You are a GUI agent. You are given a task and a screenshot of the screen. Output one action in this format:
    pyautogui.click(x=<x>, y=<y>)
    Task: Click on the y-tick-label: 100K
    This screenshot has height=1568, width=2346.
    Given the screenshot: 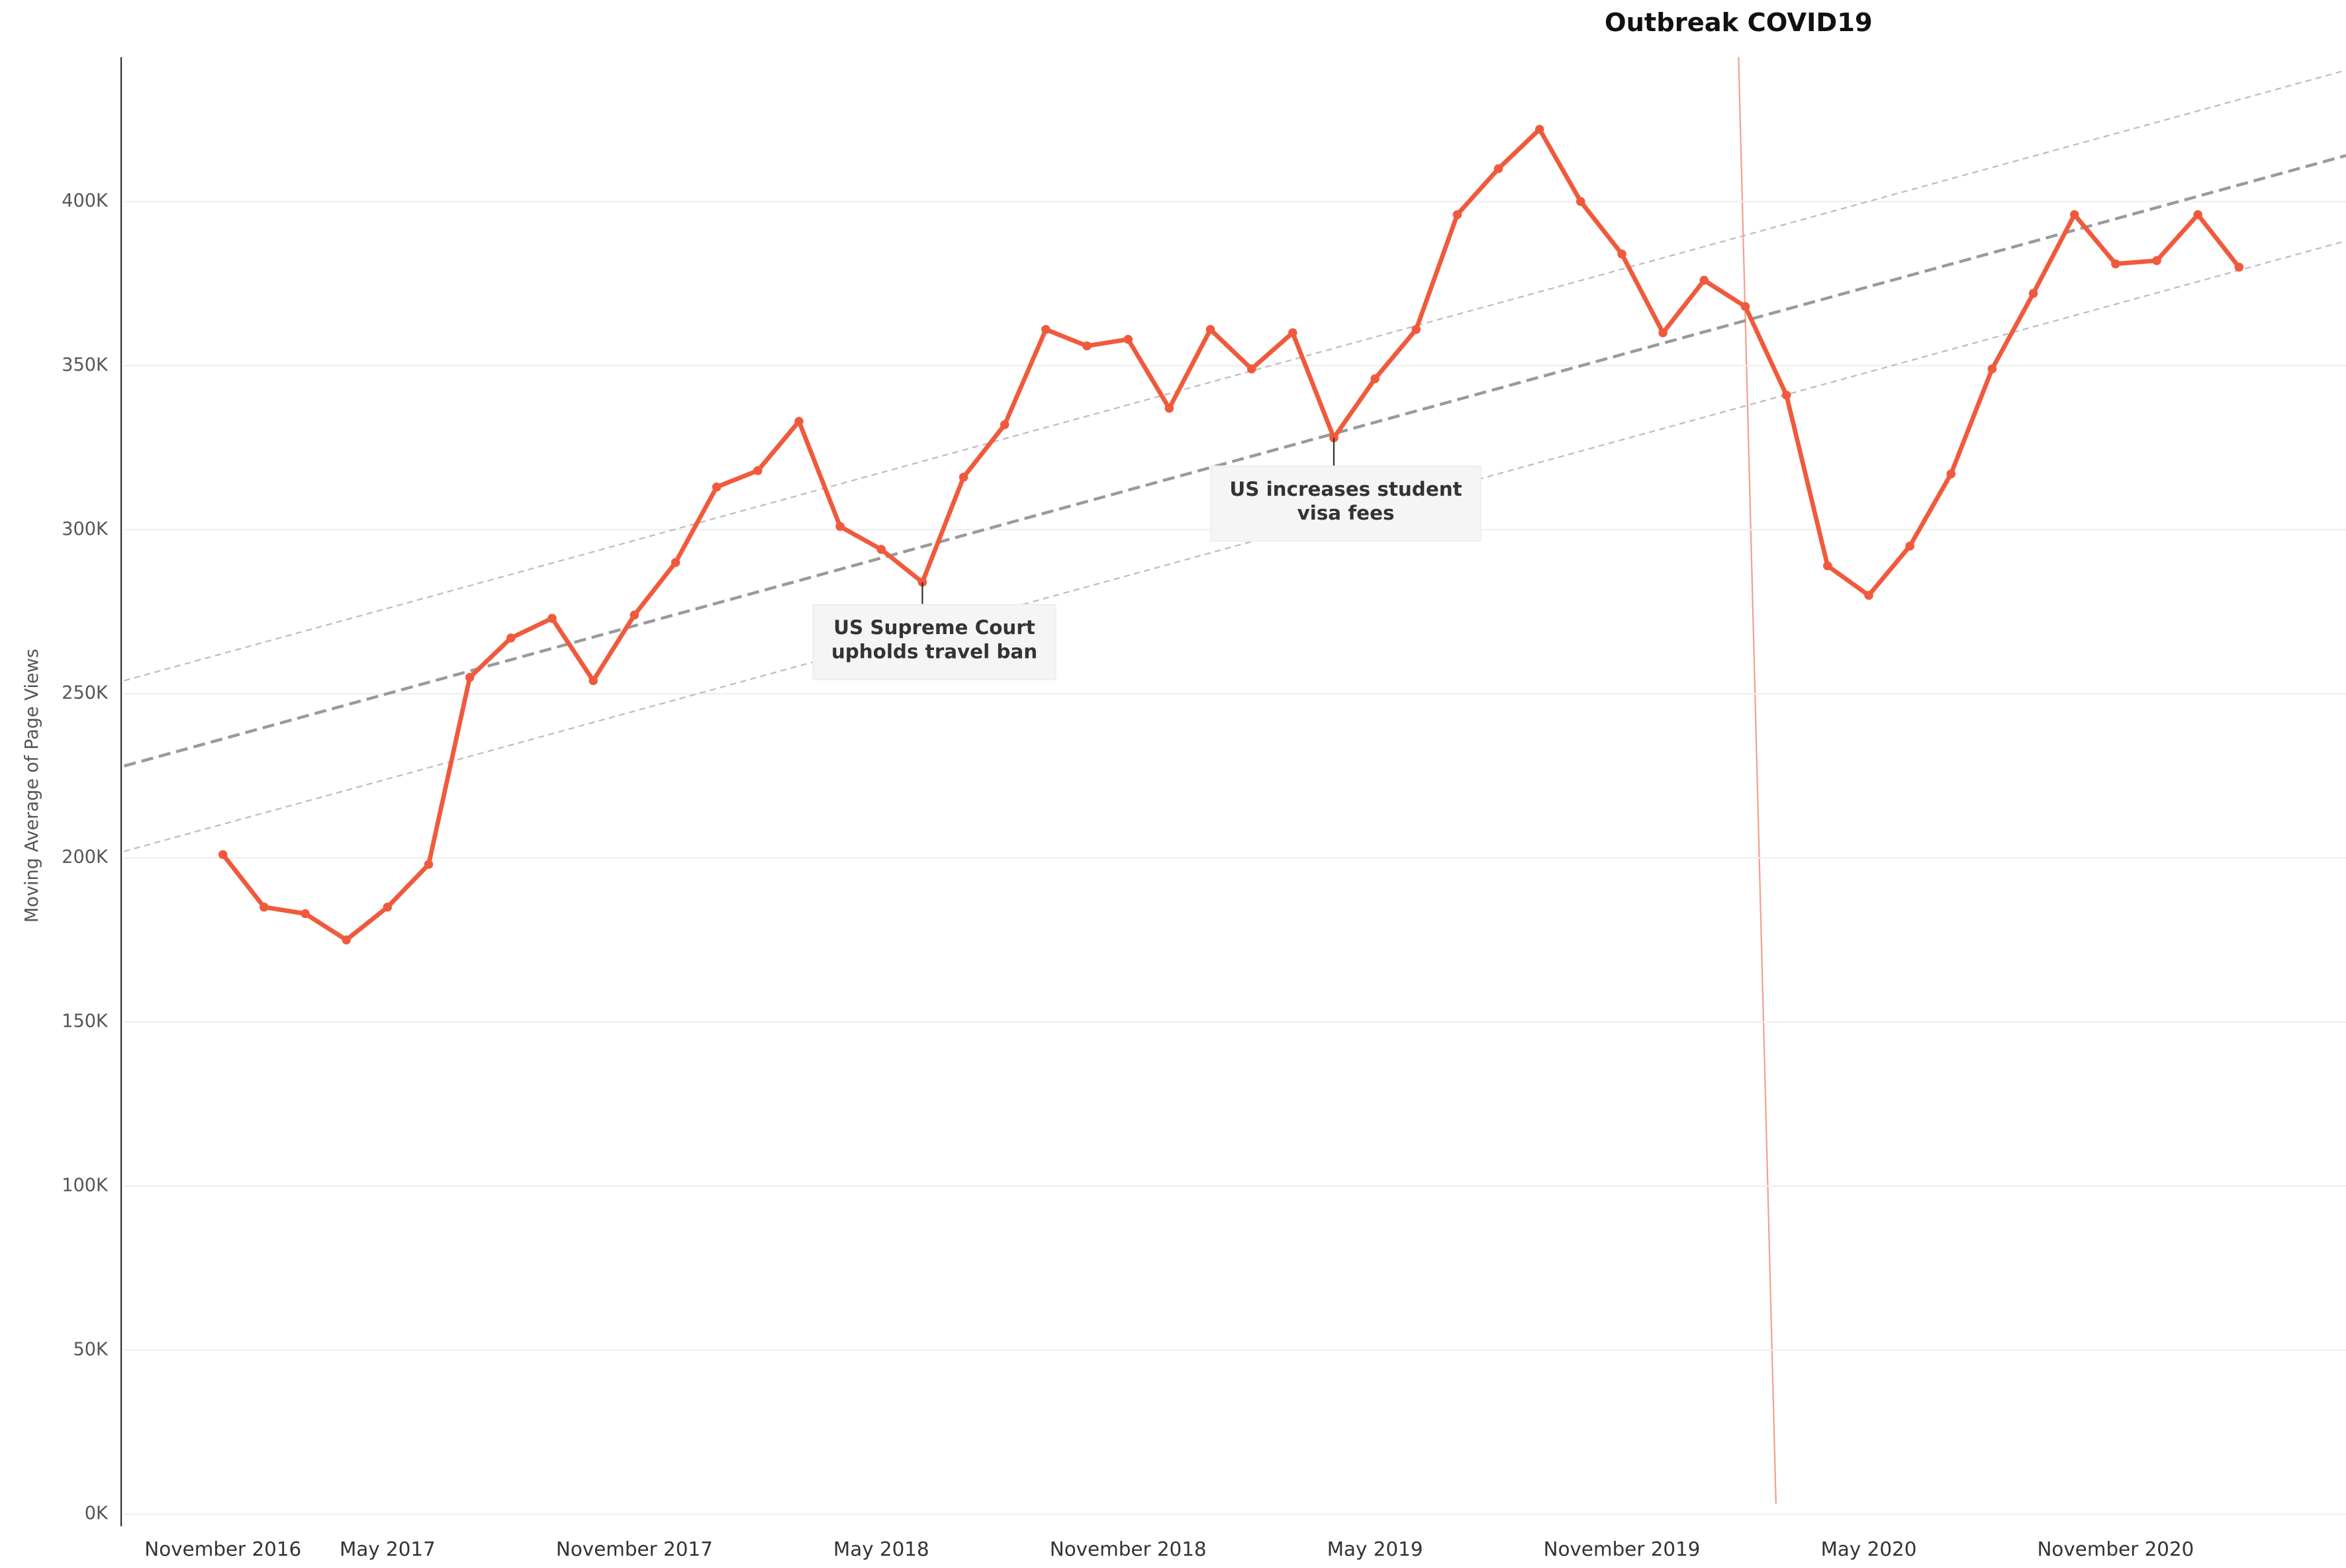 What is the action you would take?
    pyautogui.click(x=85, y=1185)
    